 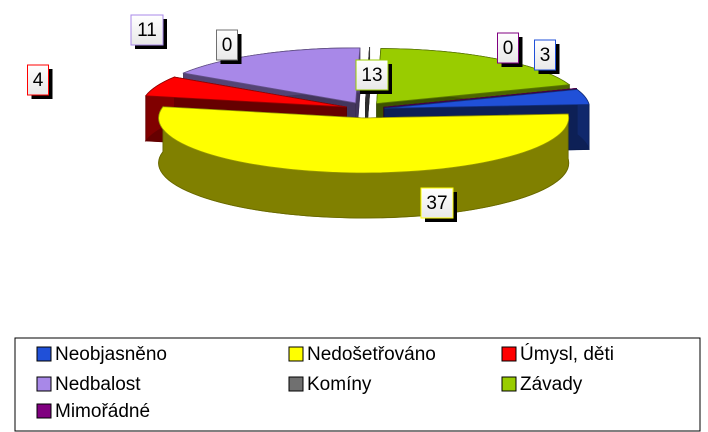 I want to click on value-label: 37, so click(x=436, y=203).